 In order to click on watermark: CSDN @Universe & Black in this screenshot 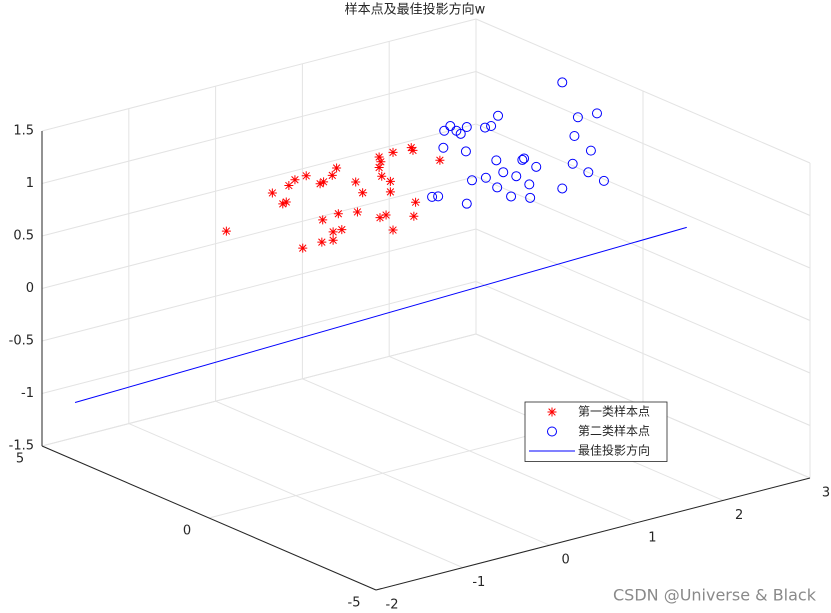, I will do `click(715, 595)`.